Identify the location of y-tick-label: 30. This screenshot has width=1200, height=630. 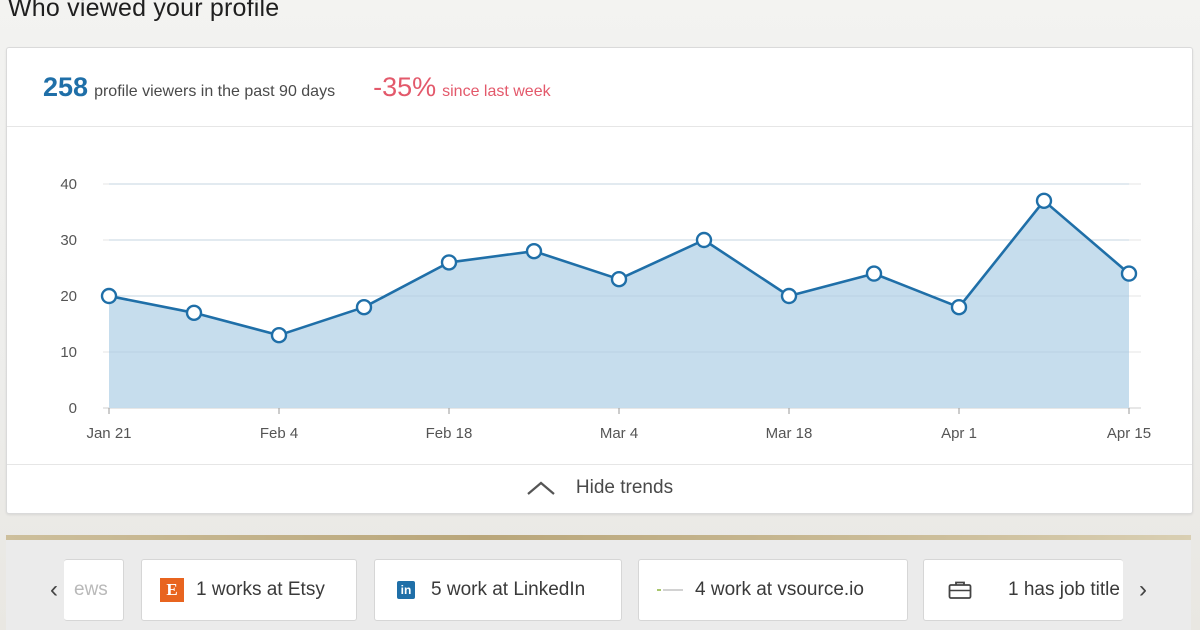
(68, 240).